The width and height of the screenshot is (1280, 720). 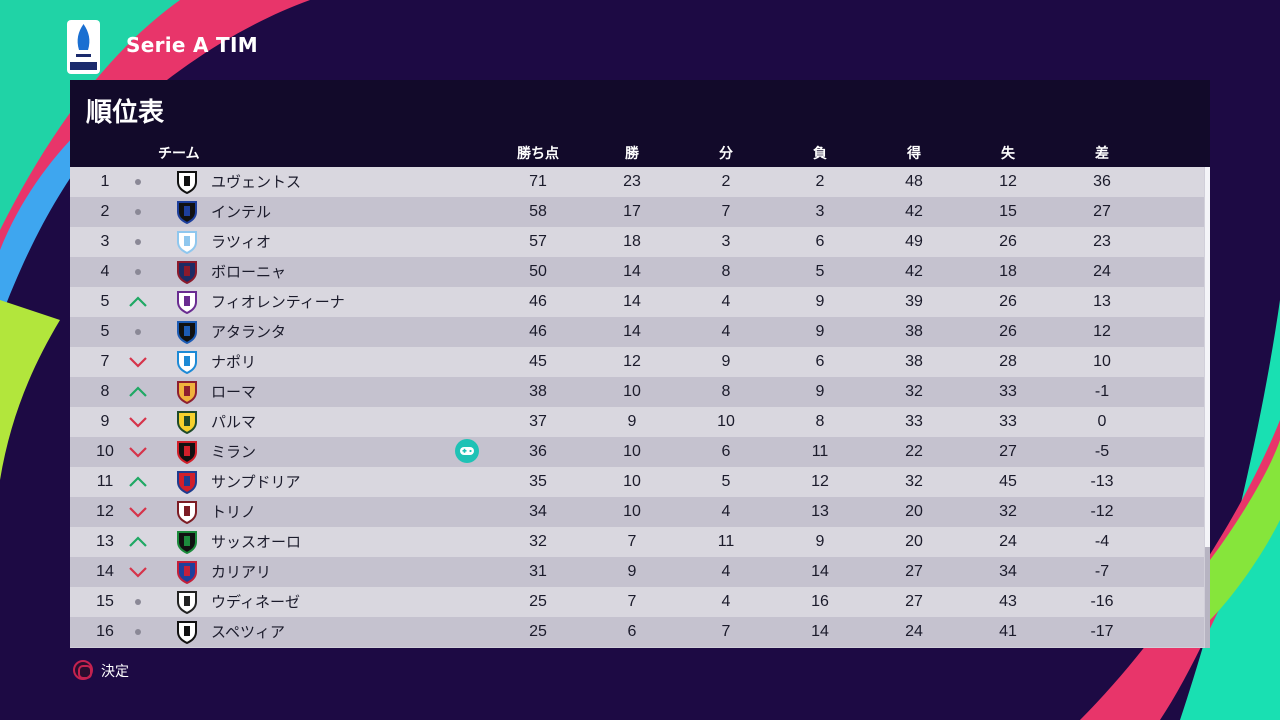 What do you see at coordinates (187, 332) in the screenshot?
I see `atalanta-crest` at bounding box center [187, 332].